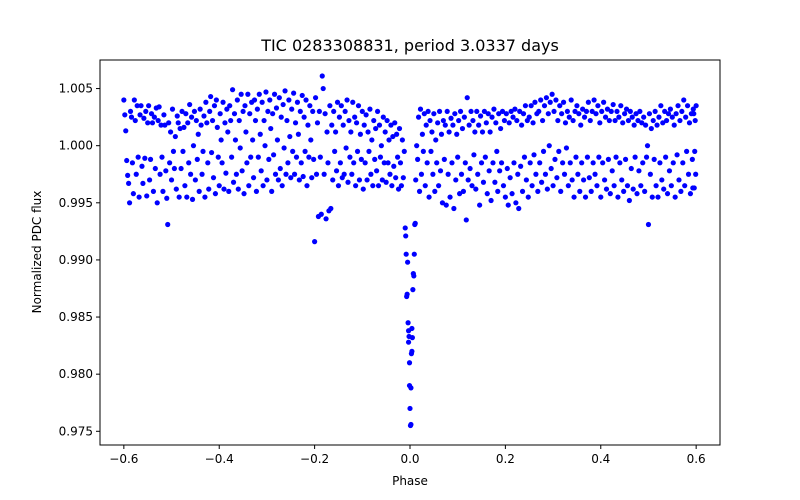 This screenshot has height=500, width=800. Describe the element at coordinates (76, 260) in the screenshot. I see `y-tick-label: 0.990` at that location.